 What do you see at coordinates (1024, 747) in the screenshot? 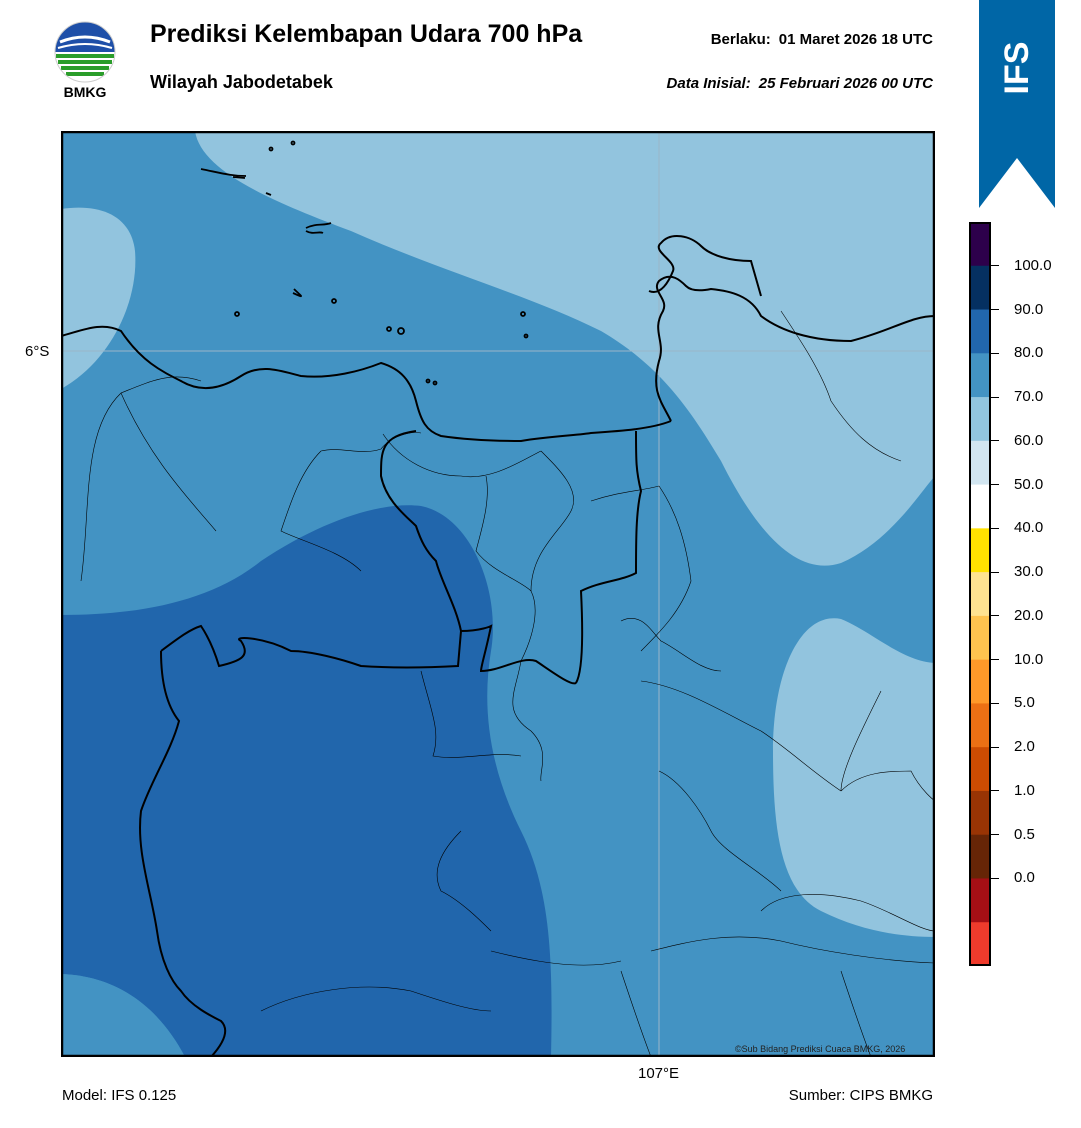
I see `colorbar-label: 2.0` at bounding box center [1024, 747].